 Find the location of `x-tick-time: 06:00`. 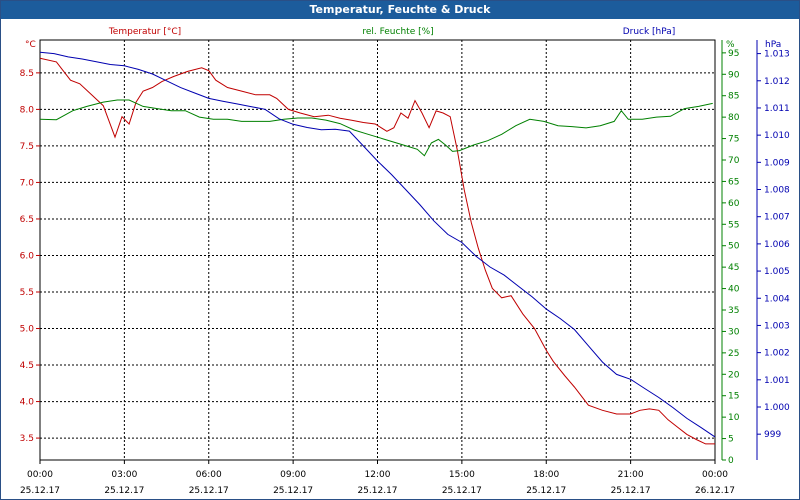

x-tick-time: 06:00 is located at coordinates (209, 475).